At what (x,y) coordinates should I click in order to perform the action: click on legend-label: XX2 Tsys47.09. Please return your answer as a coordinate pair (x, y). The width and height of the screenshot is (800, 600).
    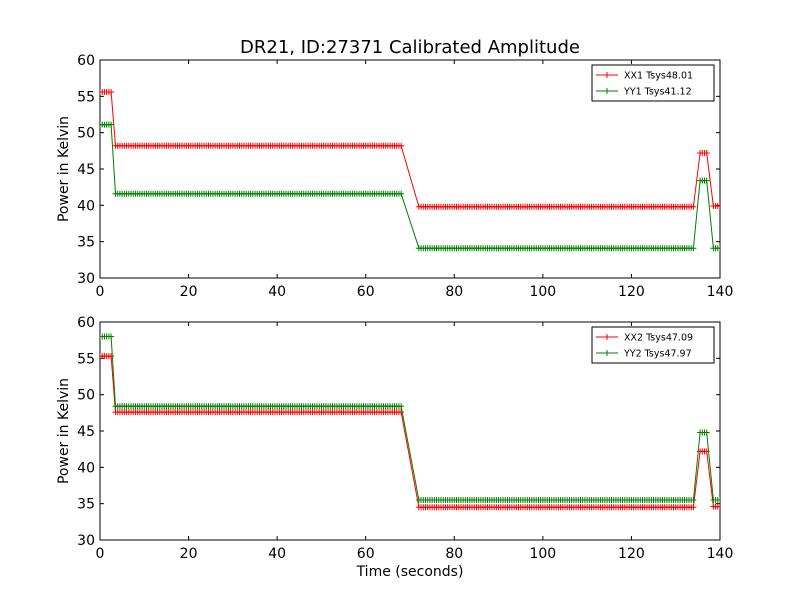
    Looking at the image, I should click on (658, 338).